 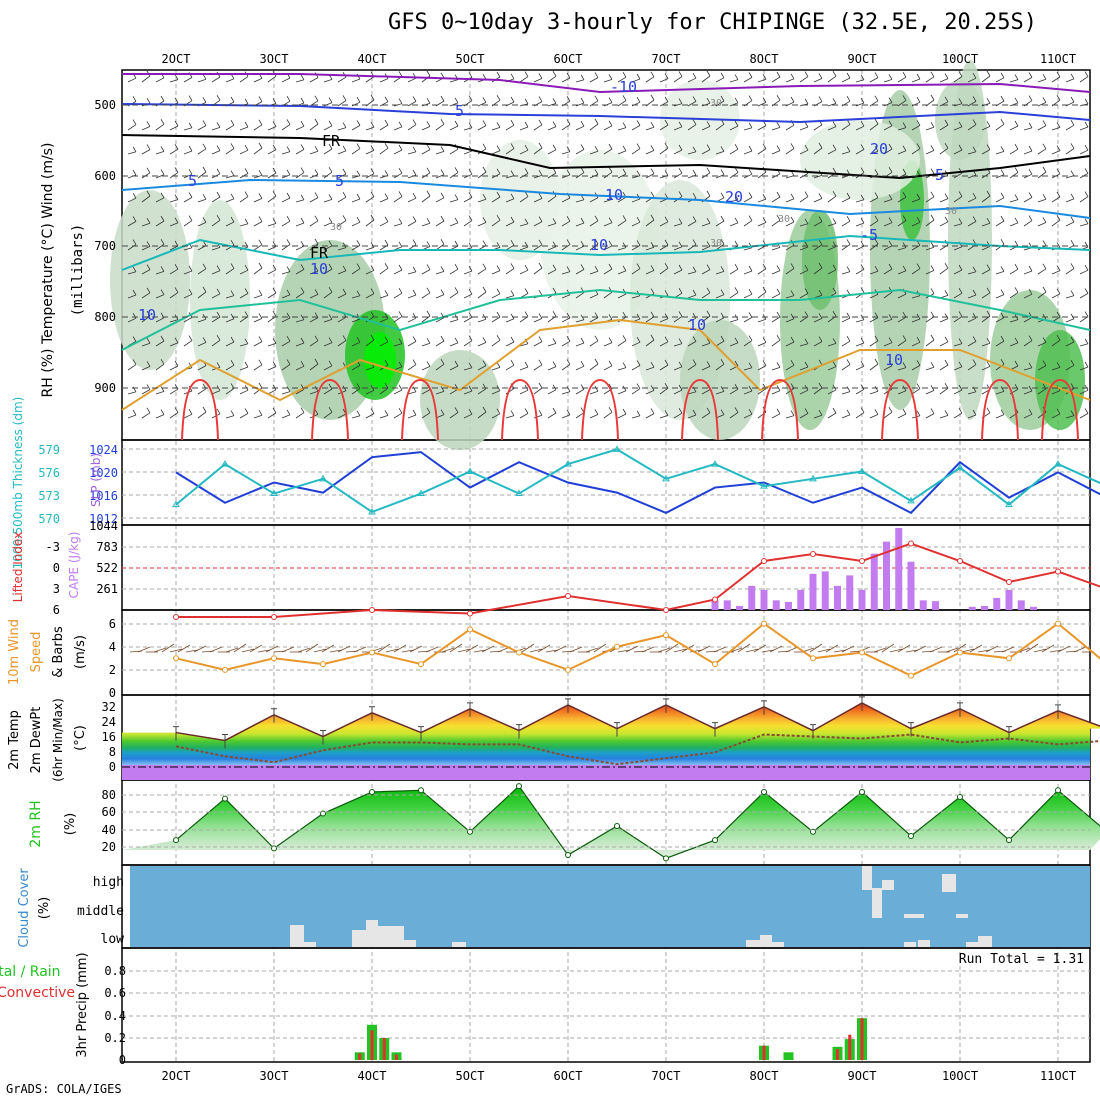 What do you see at coordinates (18, 483) in the screenshot?
I see `thickness-axis-label-text: 1000-500mb Thickness (dm)` at bounding box center [18, 483].